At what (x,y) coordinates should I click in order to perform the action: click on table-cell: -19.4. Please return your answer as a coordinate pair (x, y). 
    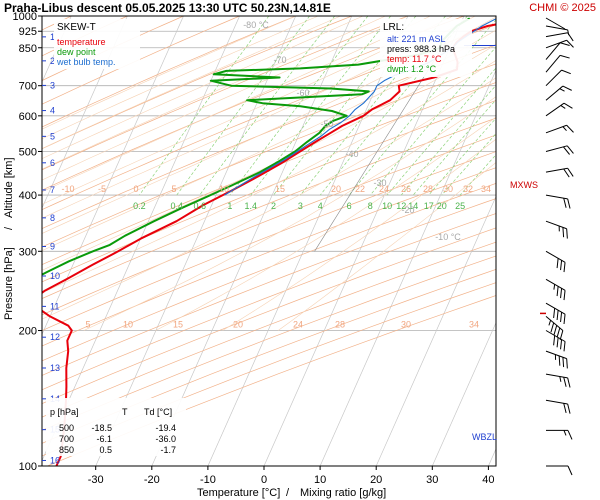
    Looking at the image, I should click on (165, 428).